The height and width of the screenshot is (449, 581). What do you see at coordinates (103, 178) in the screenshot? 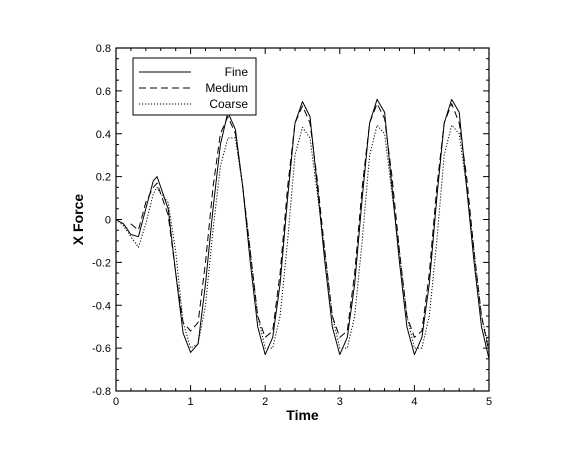
I see `y-tick-label: 0.2` at bounding box center [103, 178].